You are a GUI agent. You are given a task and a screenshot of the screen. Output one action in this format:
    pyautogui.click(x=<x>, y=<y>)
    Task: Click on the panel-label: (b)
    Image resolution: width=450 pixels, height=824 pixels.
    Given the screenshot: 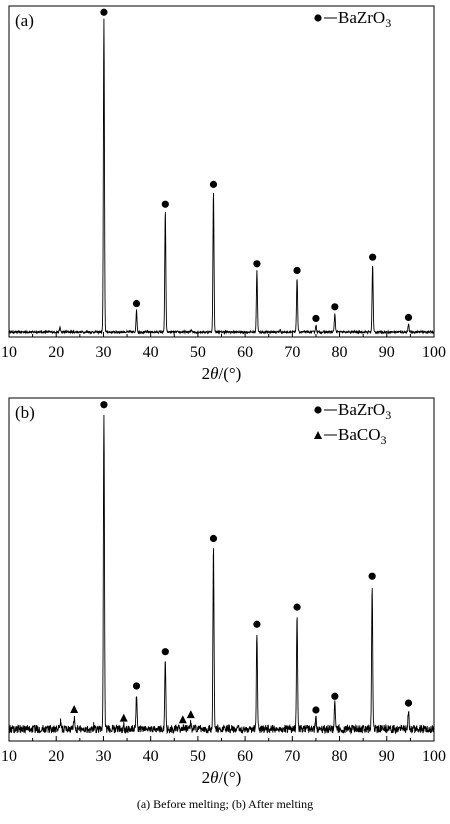 What is the action you would take?
    pyautogui.click(x=25, y=412)
    